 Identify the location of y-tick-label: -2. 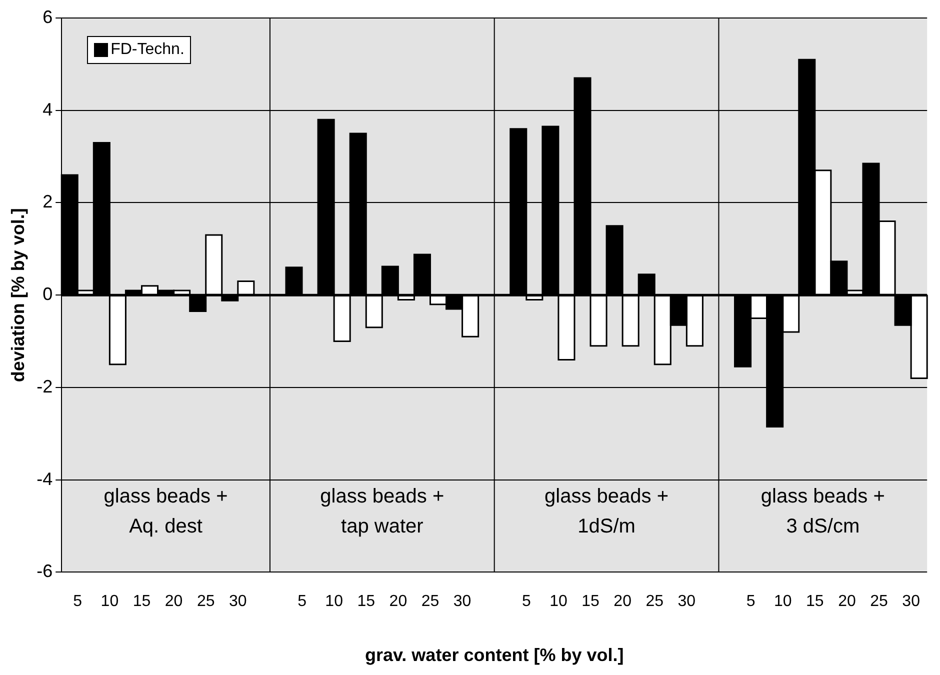
(44, 386).